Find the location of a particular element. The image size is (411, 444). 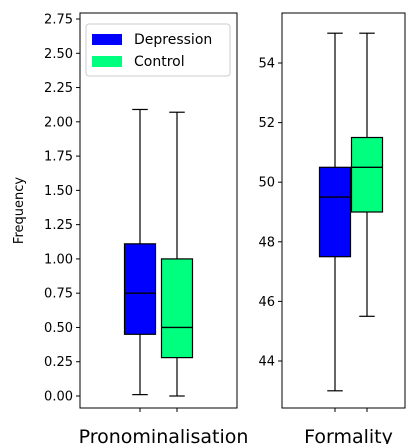

y-tick-label: 44 is located at coordinates (266, 362).